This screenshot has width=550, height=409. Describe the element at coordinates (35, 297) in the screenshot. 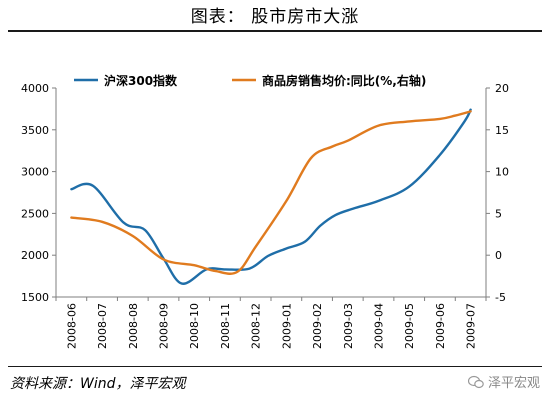

I see `y-left-tick-label: 1500` at that location.